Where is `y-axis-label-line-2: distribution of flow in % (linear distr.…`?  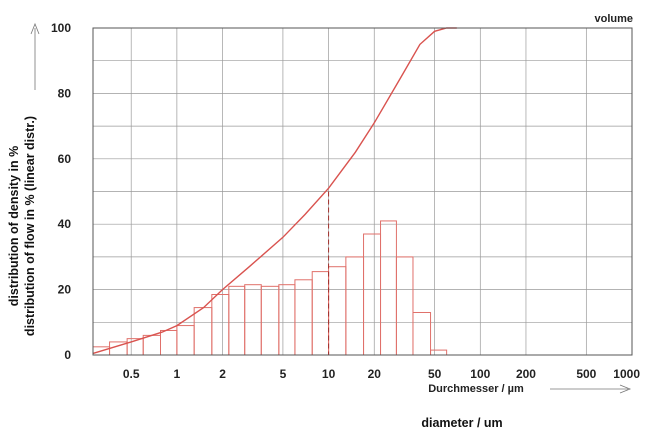 y-axis-label-line-2: distribution of flow in % (linear distr.… is located at coordinates (30, 226).